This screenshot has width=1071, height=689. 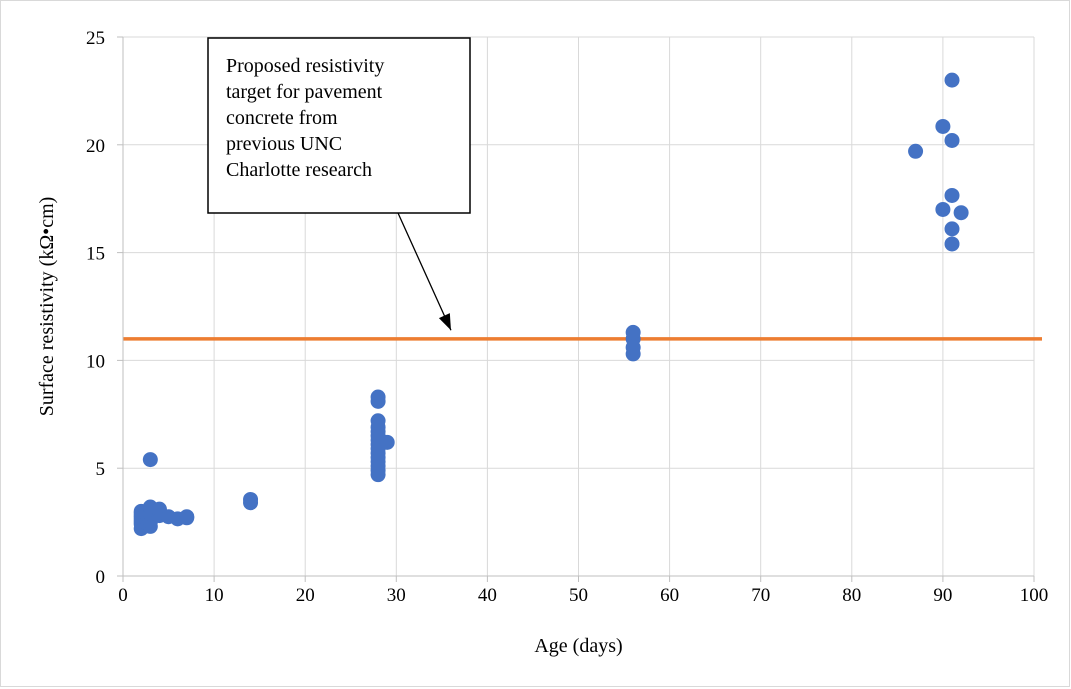 I want to click on x-tick-label: 40, so click(x=487, y=595).